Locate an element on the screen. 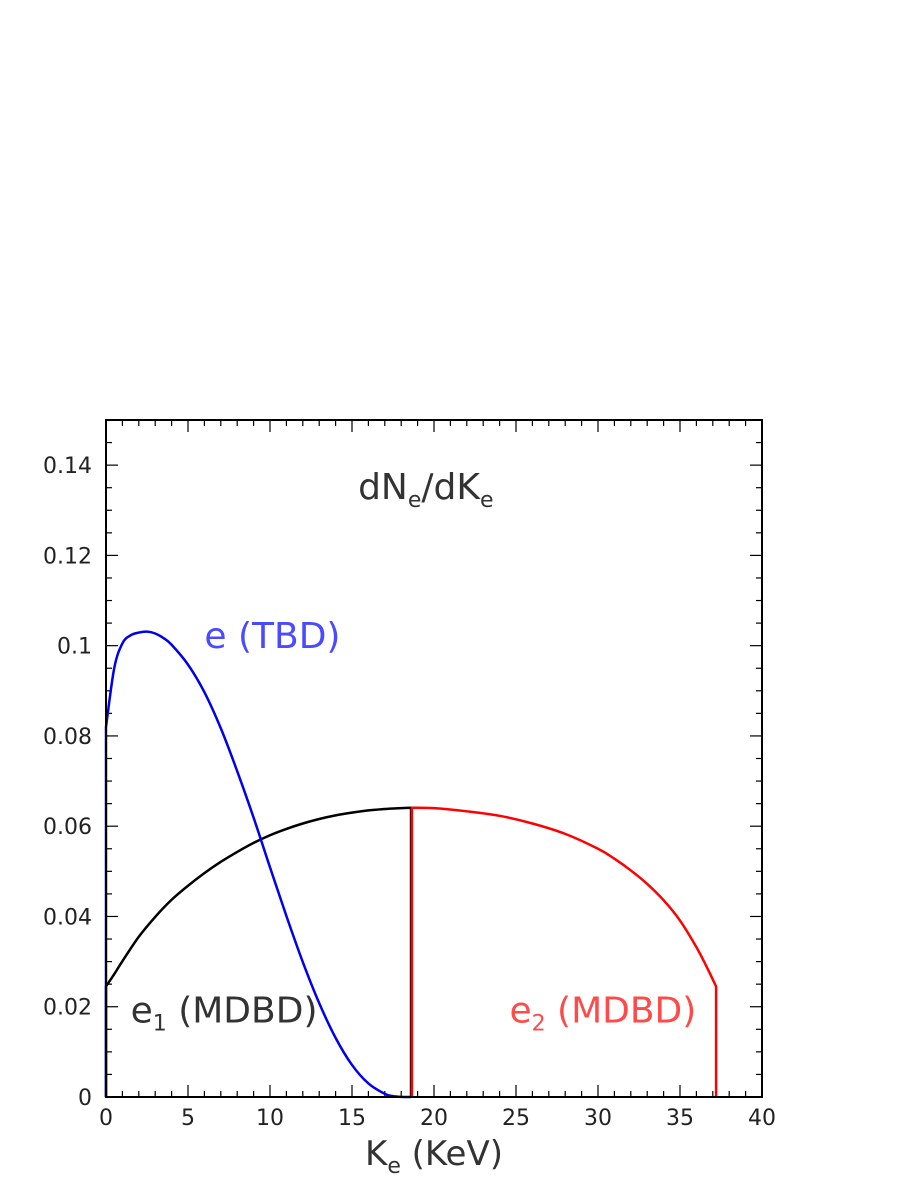  y-tick-label: 0.04 is located at coordinates (67, 917).